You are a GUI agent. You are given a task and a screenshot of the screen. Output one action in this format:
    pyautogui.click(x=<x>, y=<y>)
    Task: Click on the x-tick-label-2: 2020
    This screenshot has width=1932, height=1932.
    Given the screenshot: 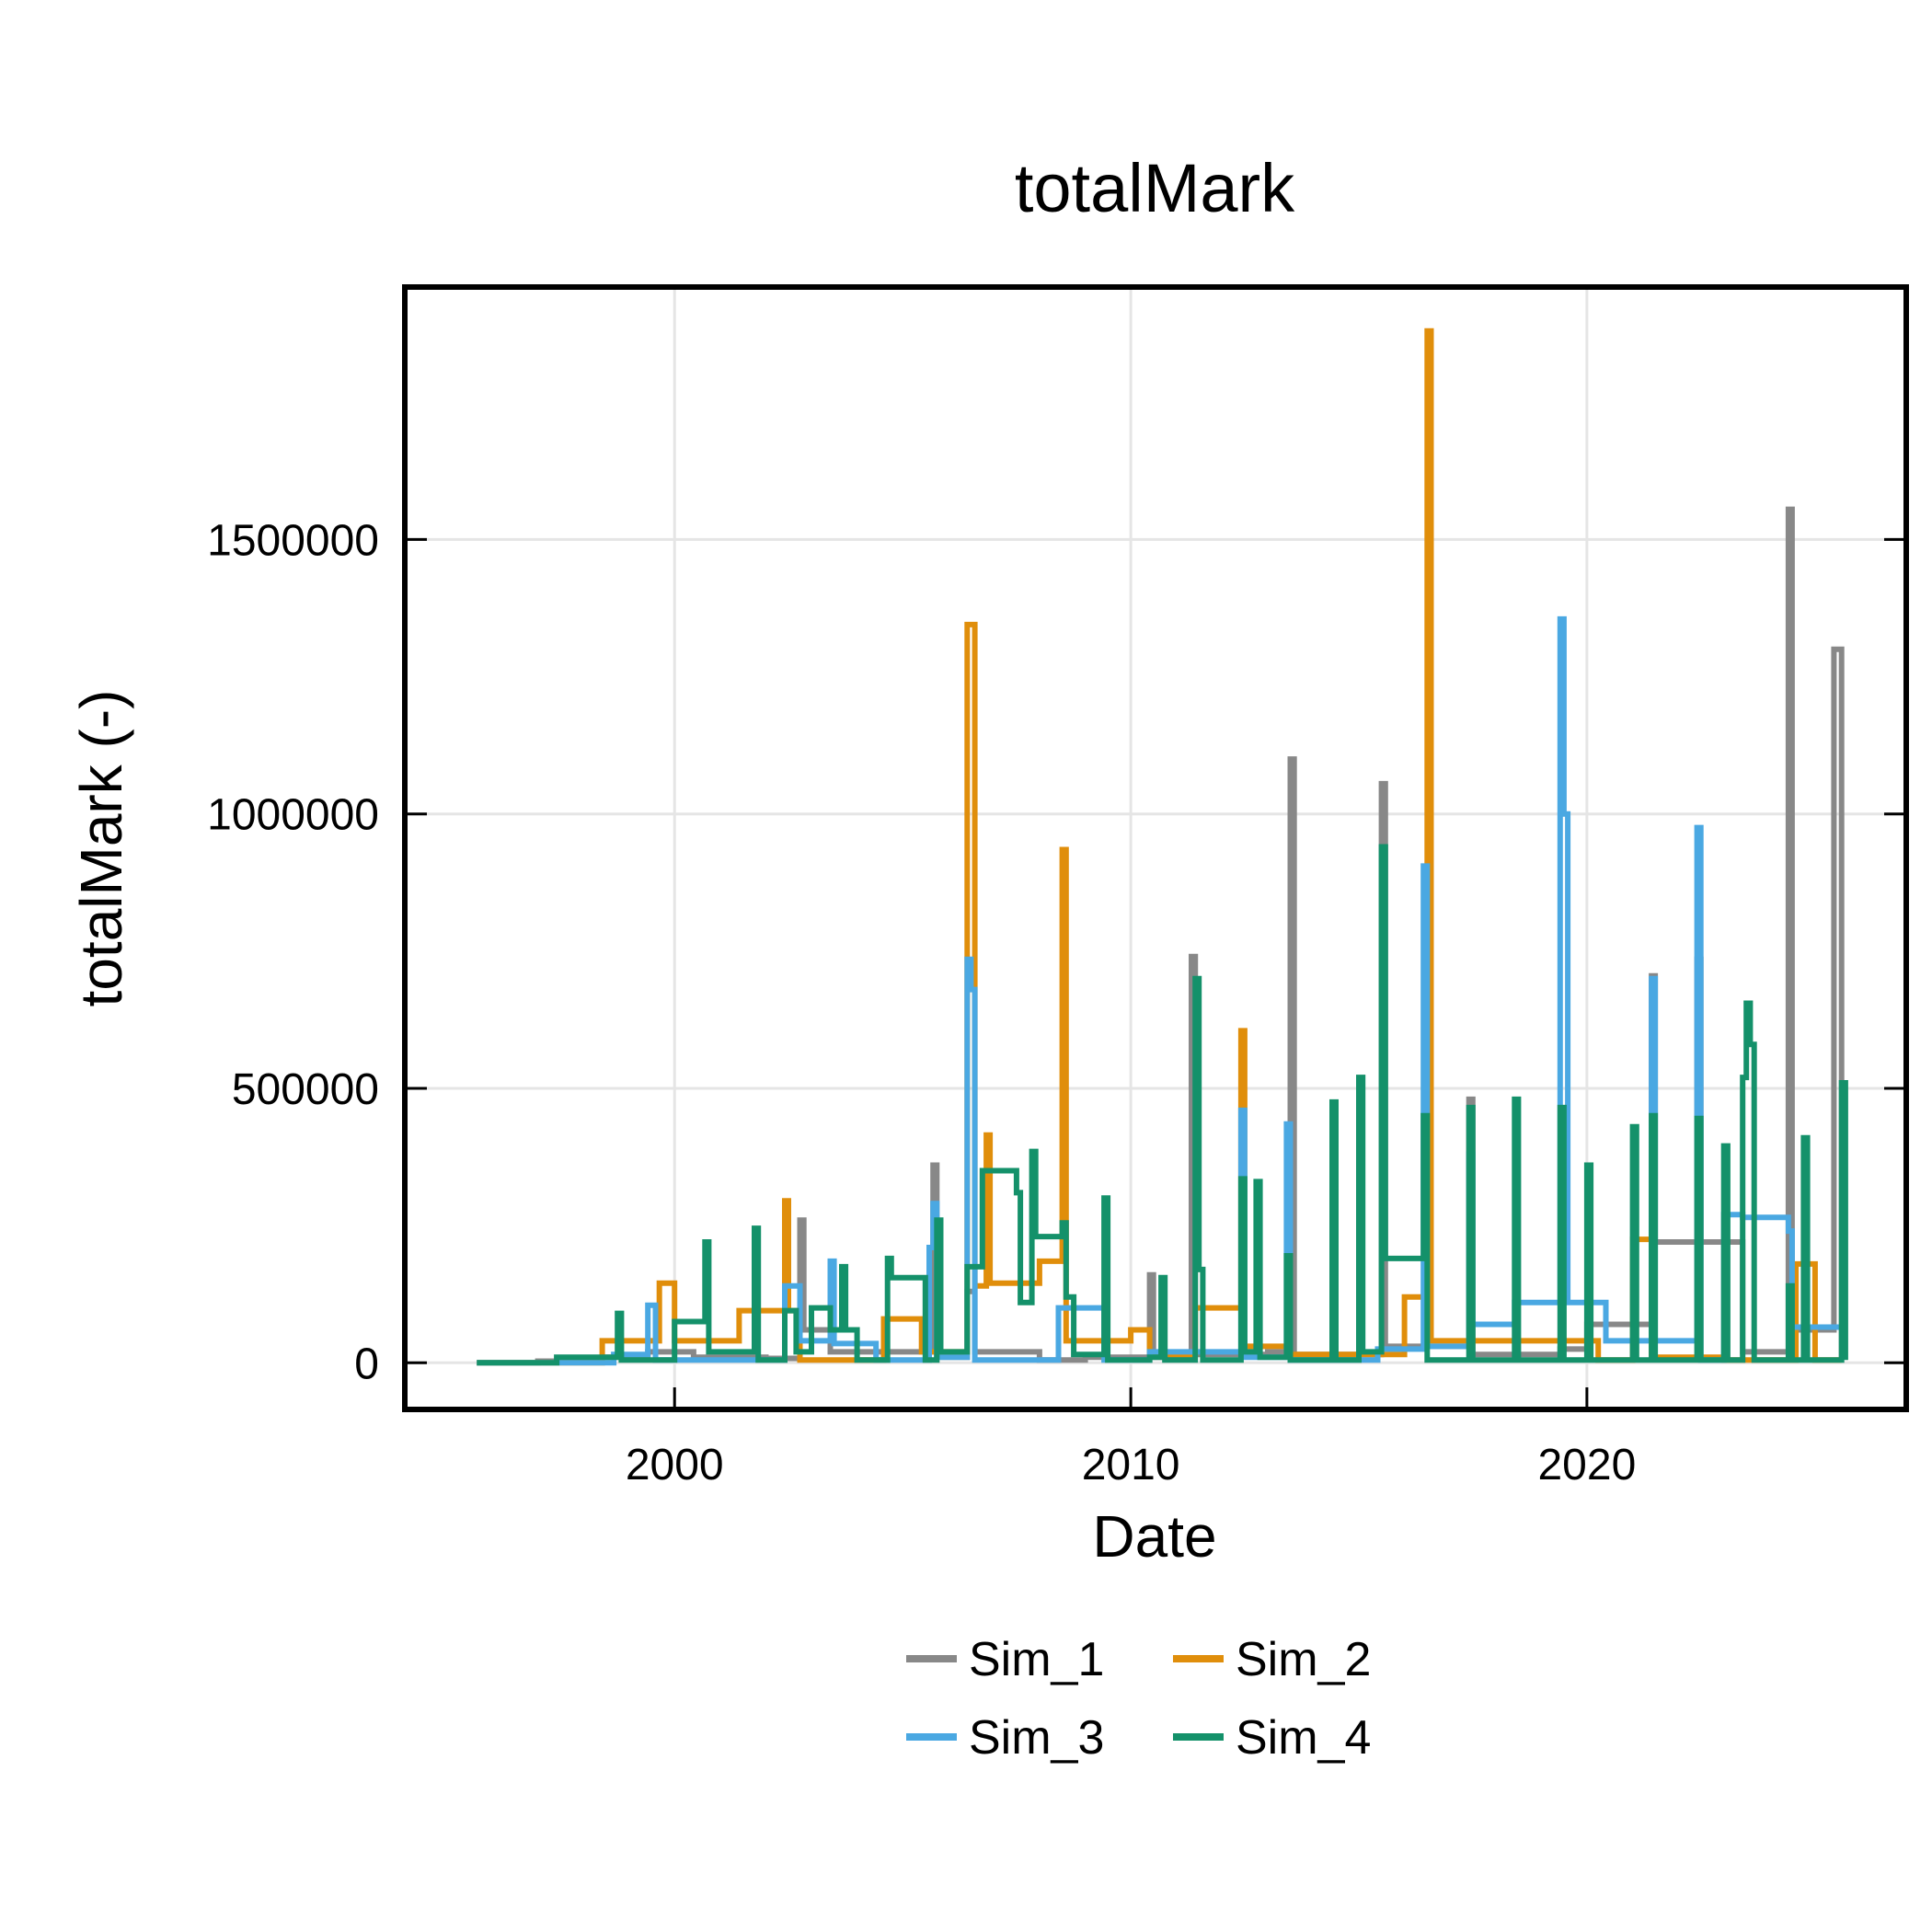 What is the action you would take?
    pyautogui.click(x=1586, y=1465)
    